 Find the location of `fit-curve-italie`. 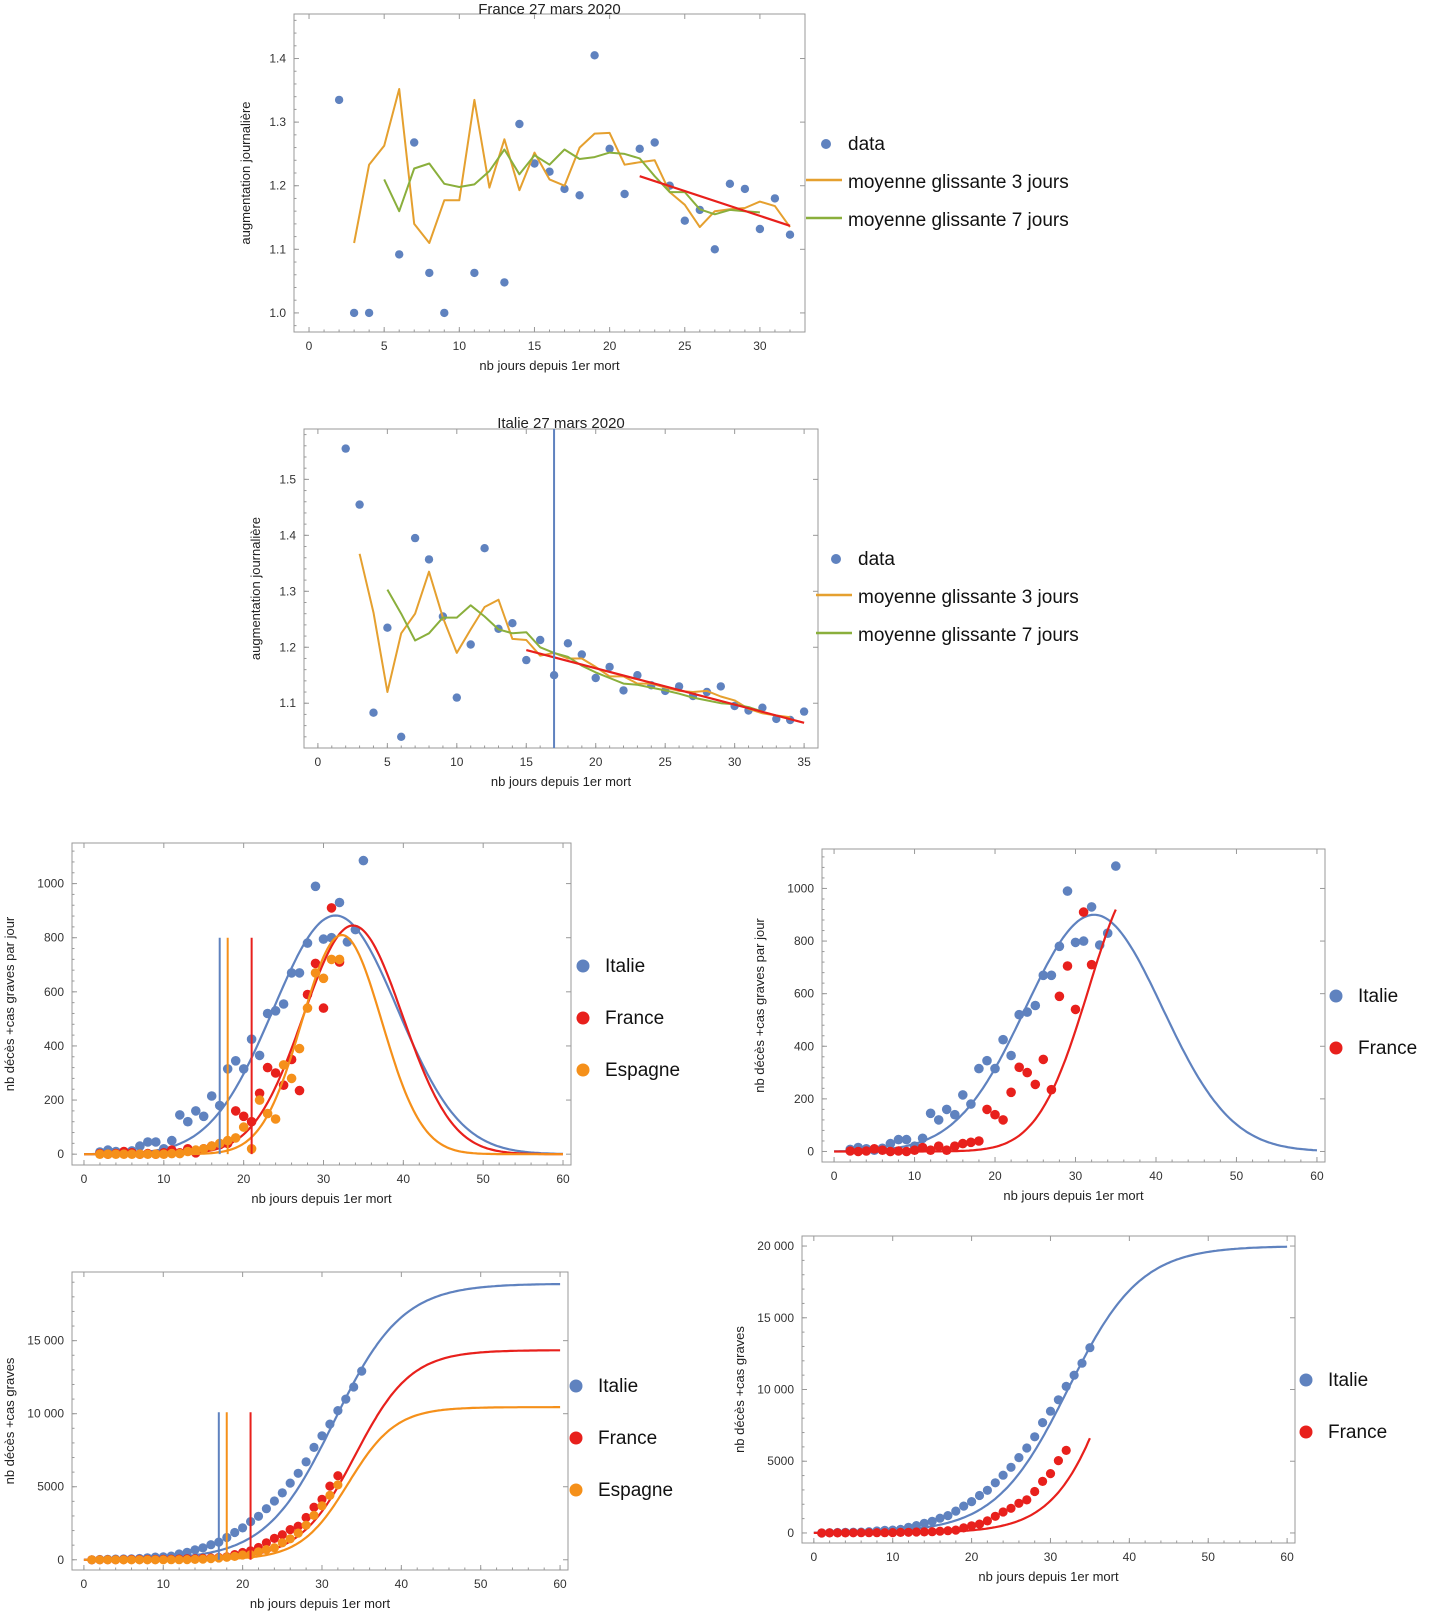

fit-curve-italie is located at coordinates (1076, 1033).